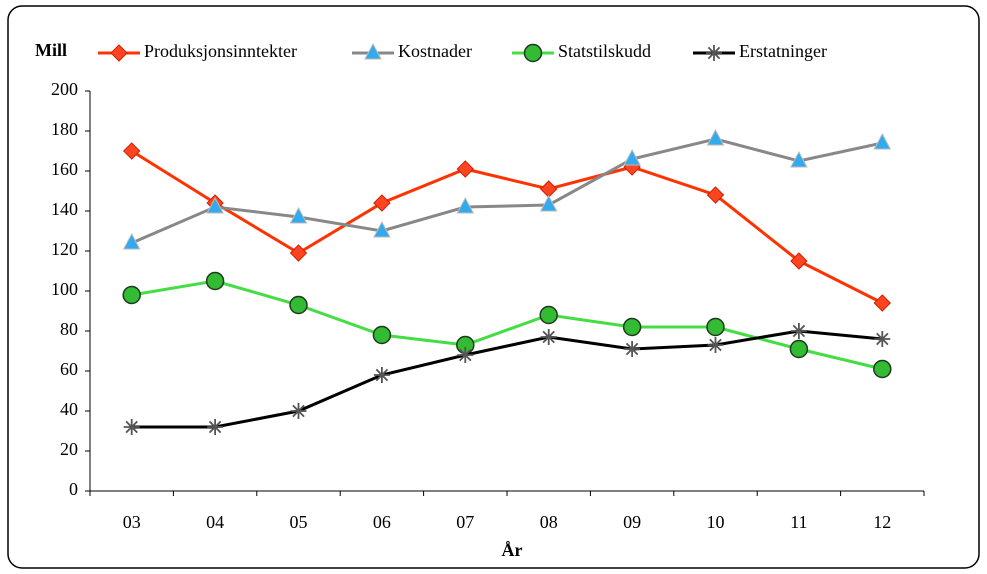  Describe the element at coordinates (69, 449) in the screenshot. I see `y-tick-label: 20` at that location.